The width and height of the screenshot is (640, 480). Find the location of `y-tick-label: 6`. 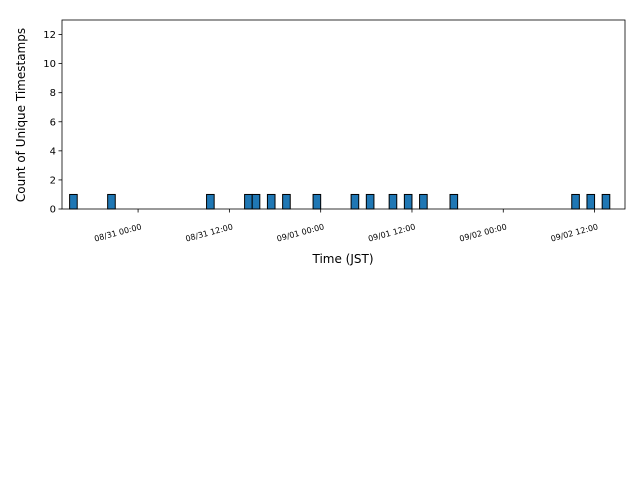

y-tick-label: 6 is located at coordinates (53, 122).